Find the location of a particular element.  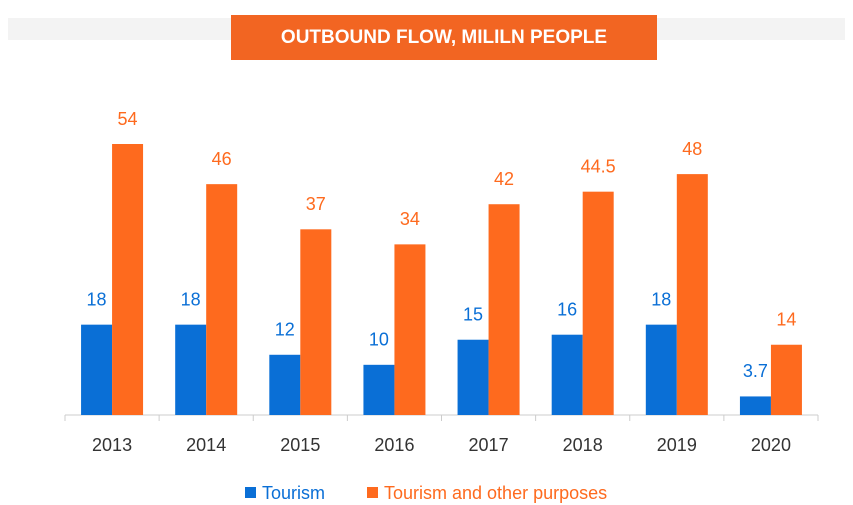

value-label: 48 is located at coordinates (692, 149).